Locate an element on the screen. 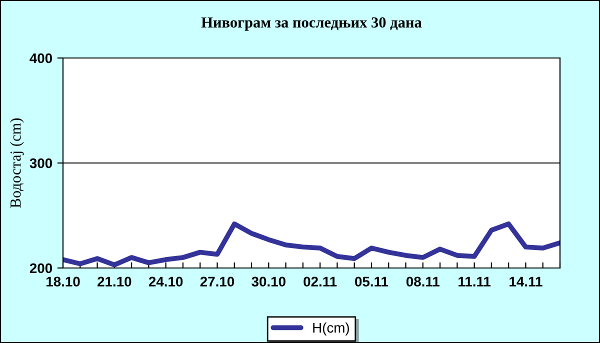 The width and height of the screenshot is (600, 343). x-tick-label: 30.10 is located at coordinates (269, 281).